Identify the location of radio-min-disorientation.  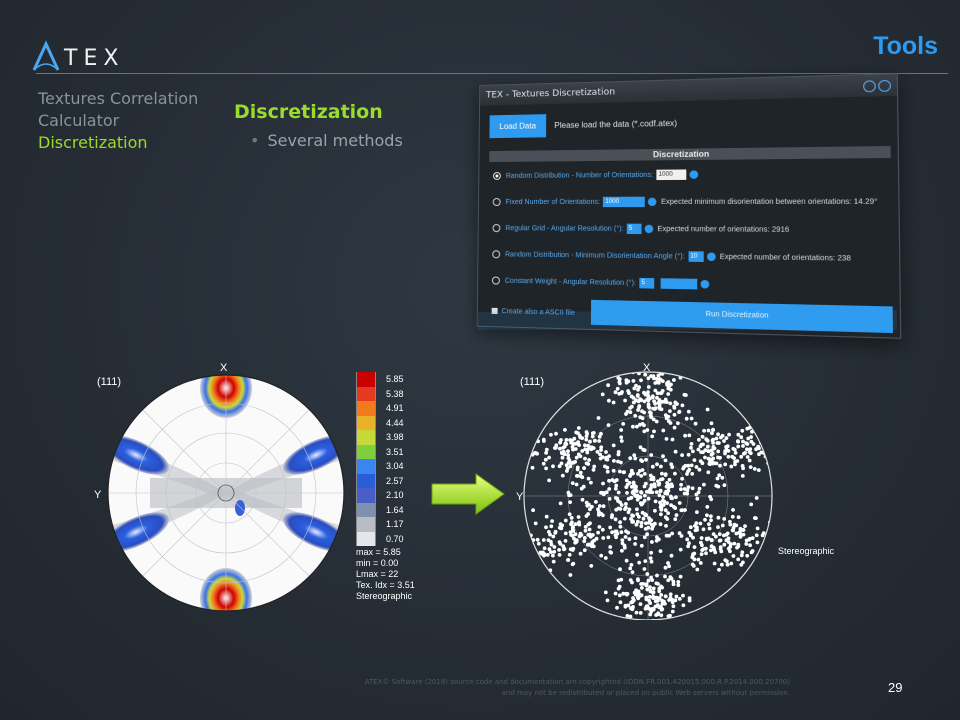
(496, 254).